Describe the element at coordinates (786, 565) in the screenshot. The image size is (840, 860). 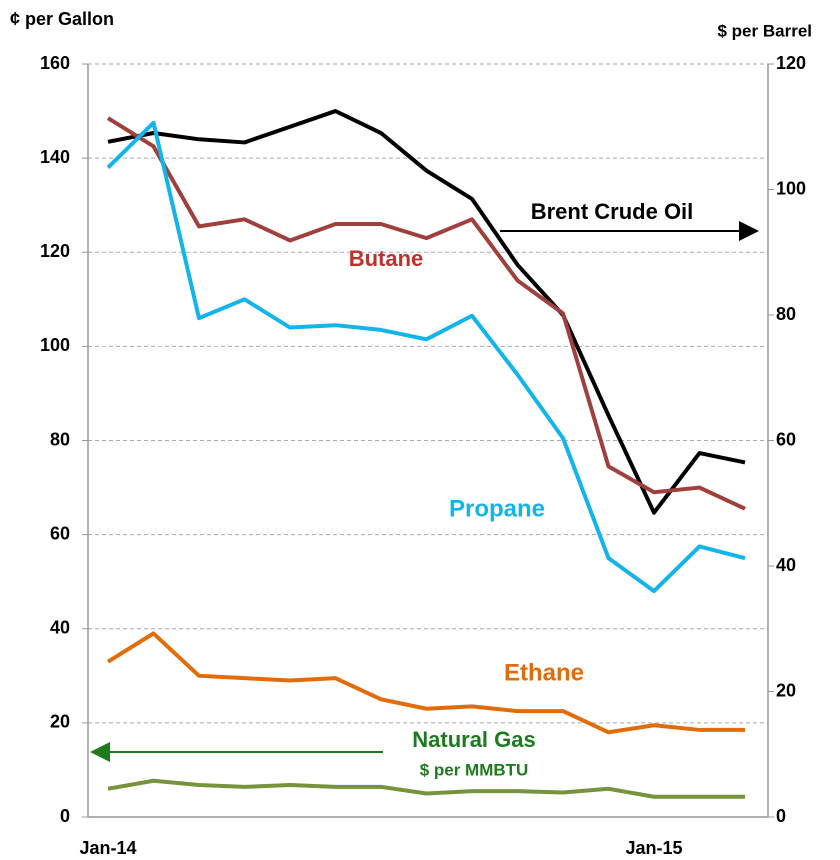
I see `y2-tick-label: 40` at that location.